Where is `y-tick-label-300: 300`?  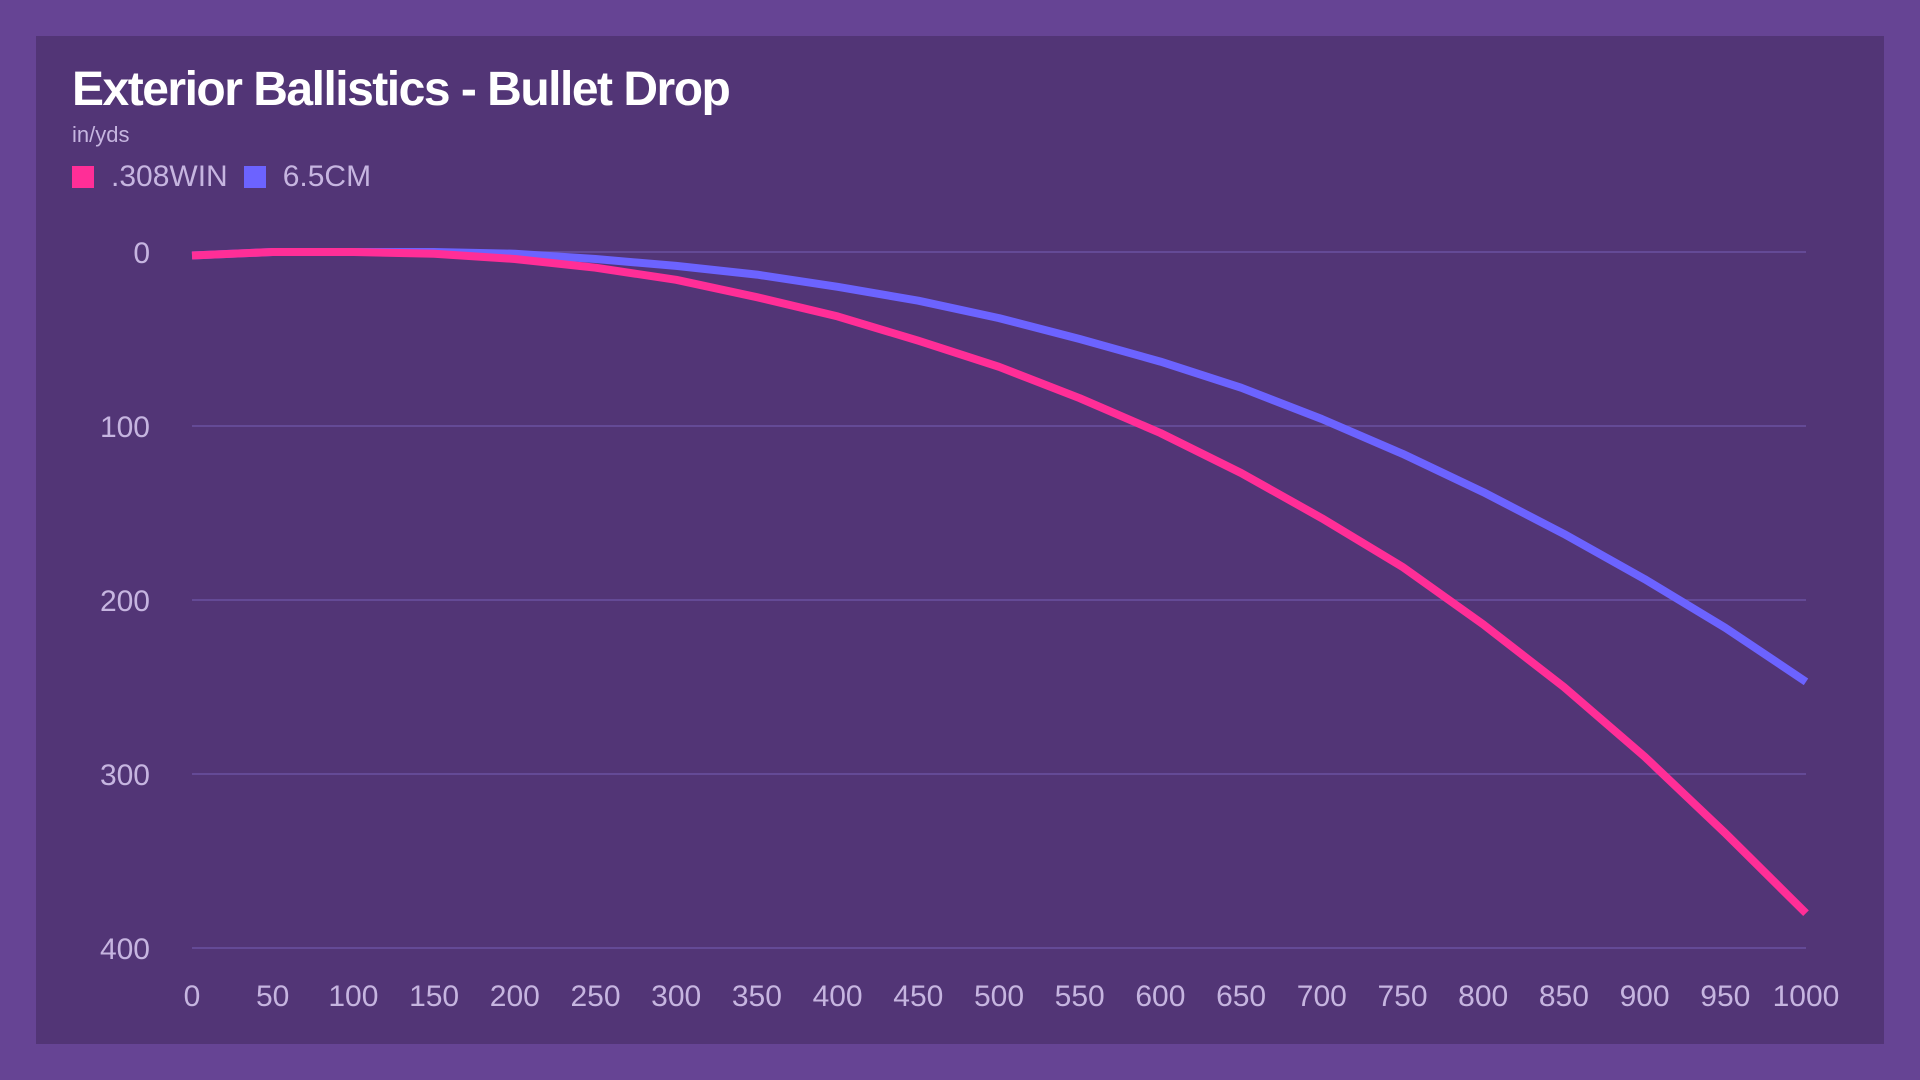 y-tick-label-300: 300 is located at coordinates (125, 775).